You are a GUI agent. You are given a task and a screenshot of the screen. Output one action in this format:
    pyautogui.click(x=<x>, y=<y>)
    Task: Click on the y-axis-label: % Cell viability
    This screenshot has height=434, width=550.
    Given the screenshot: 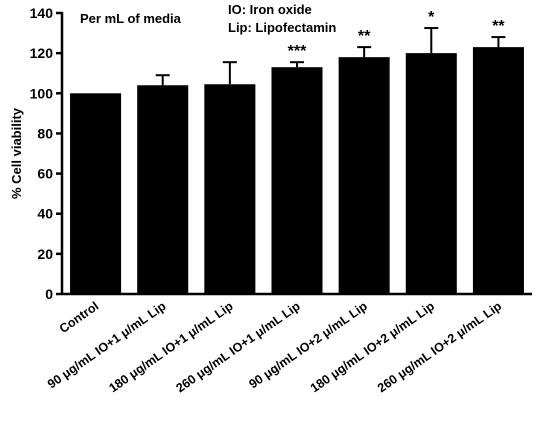 What is the action you would take?
    pyautogui.click(x=16, y=153)
    